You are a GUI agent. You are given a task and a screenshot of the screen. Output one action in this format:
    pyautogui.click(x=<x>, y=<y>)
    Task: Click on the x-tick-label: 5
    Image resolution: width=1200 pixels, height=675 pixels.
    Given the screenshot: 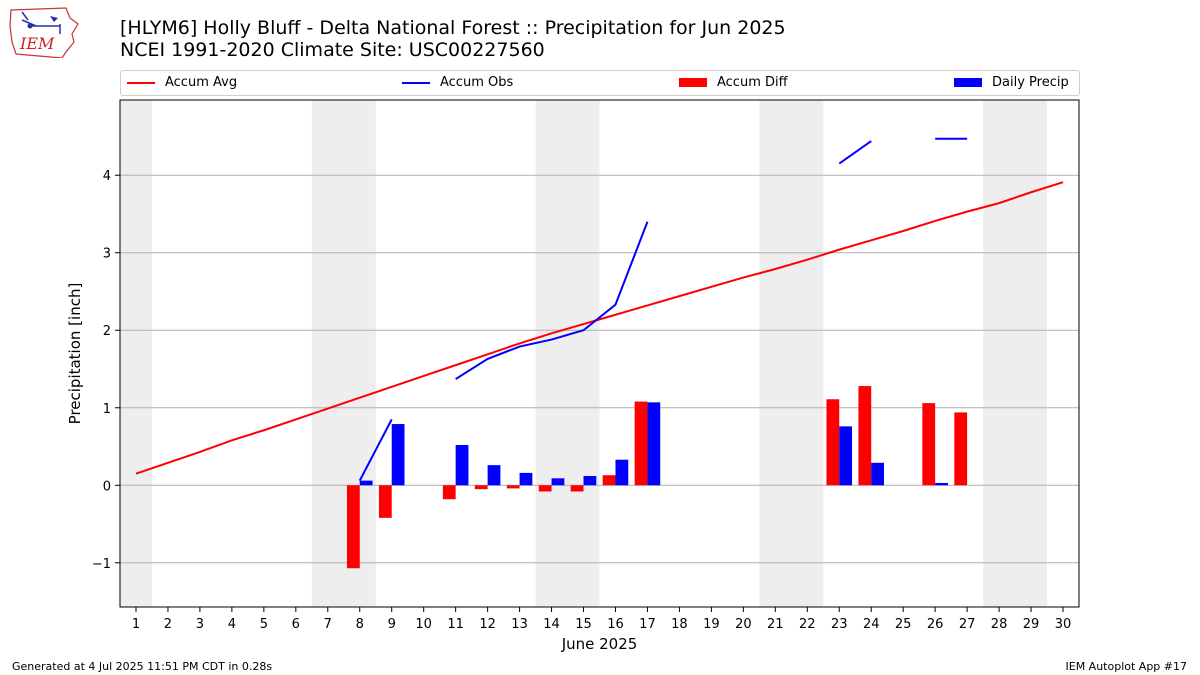 What is the action you would take?
    pyautogui.click(x=264, y=624)
    